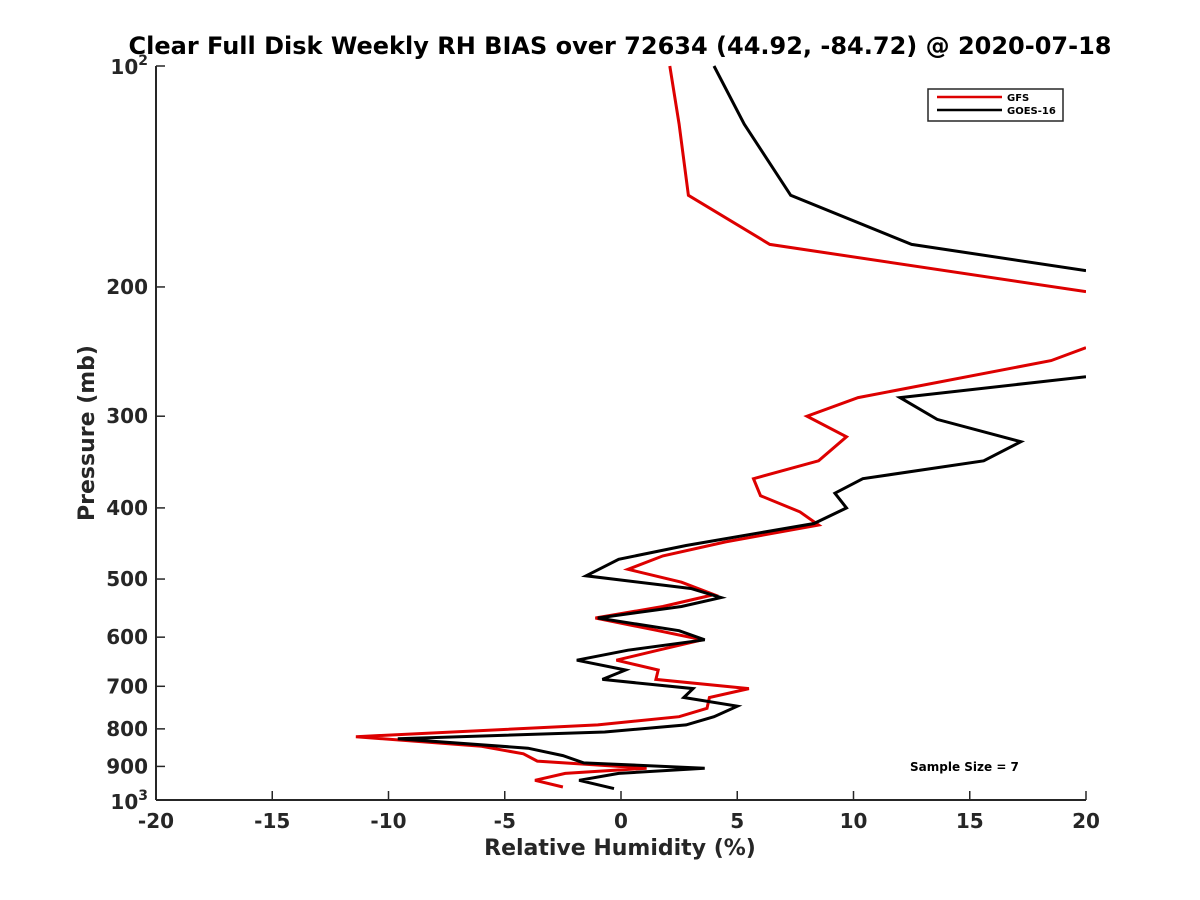 This screenshot has width=1200, height=900. Describe the element at coordinates (127, 579) in the screenshot. I see `y-tick-label: 500` at that location.